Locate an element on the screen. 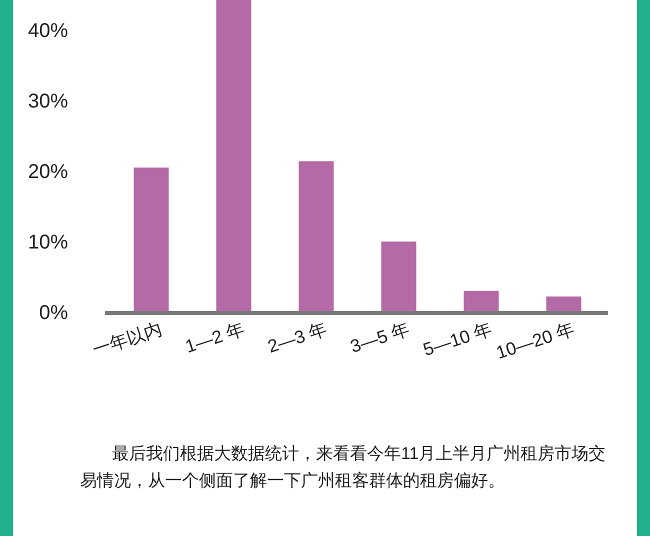  x-tick-label: 3—5 年 is located at coordinates (380, 337).